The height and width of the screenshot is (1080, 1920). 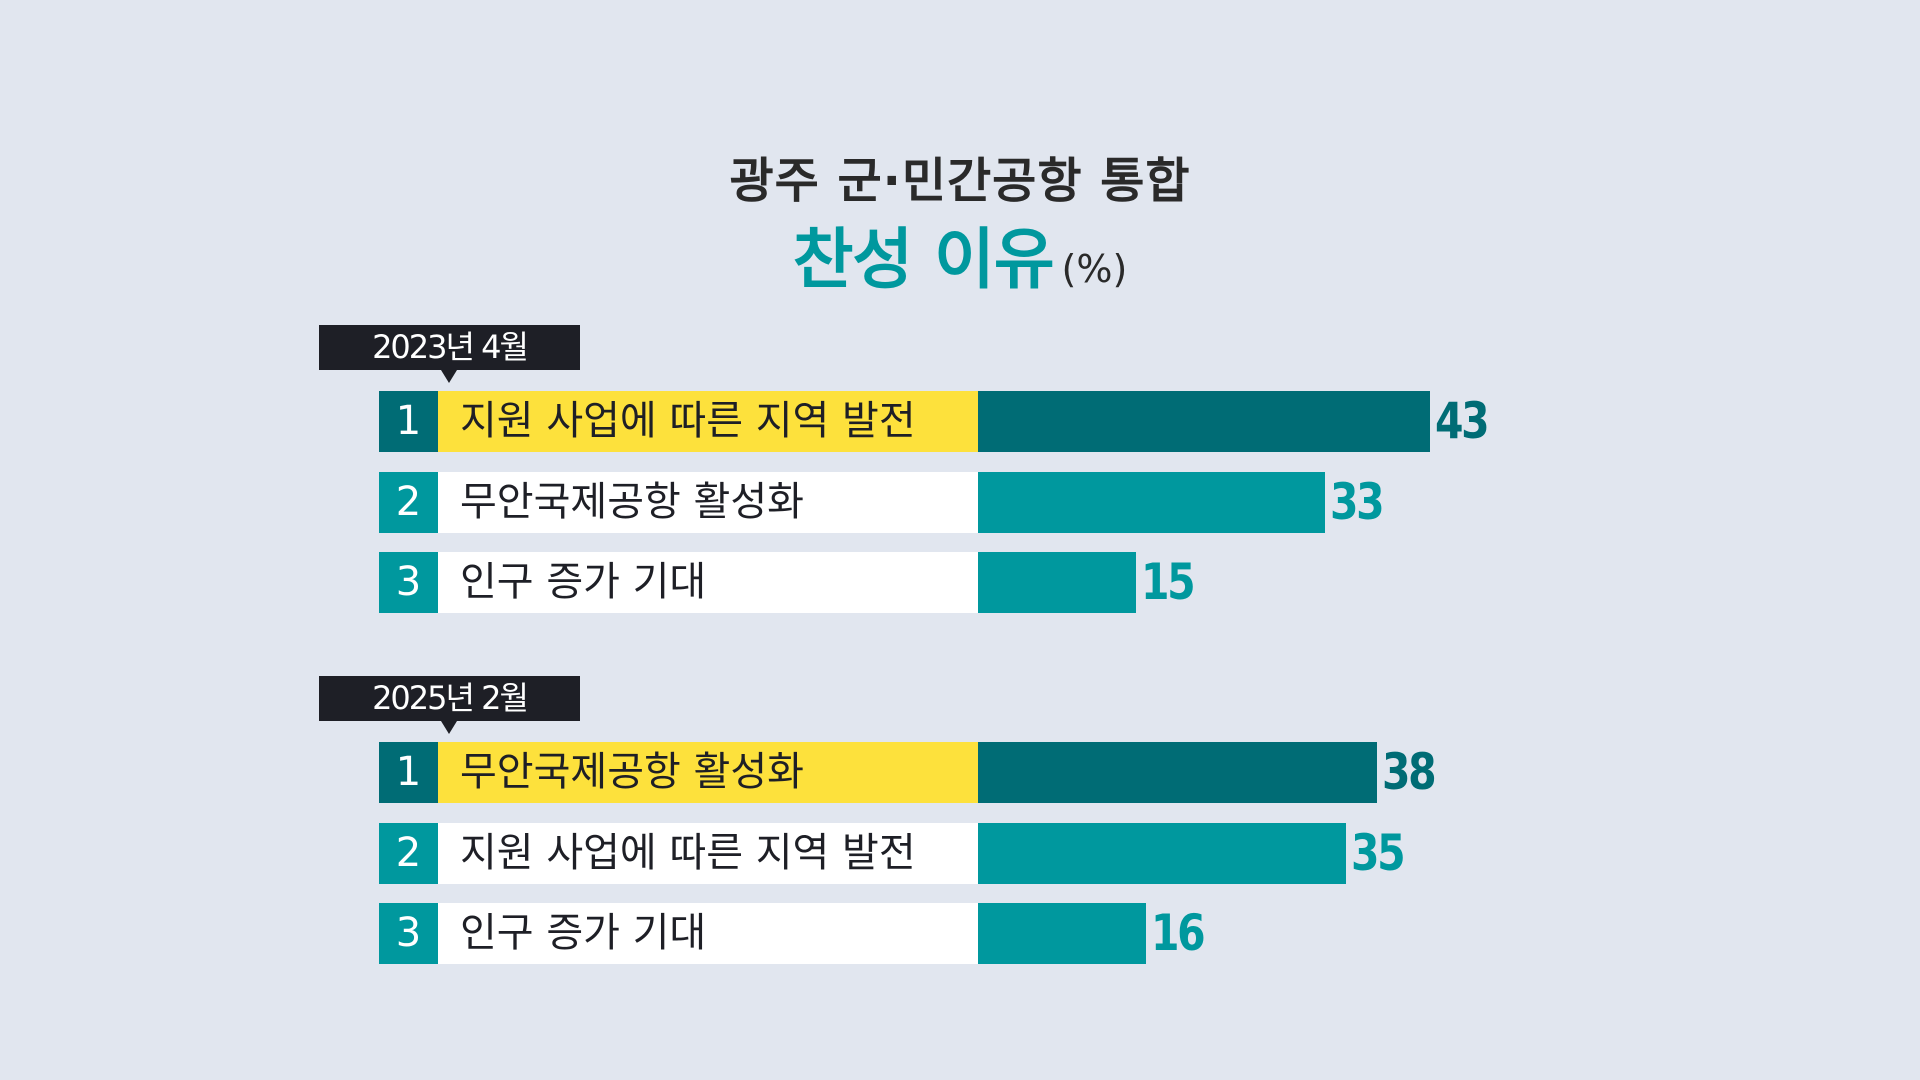 What do you see at coordinates (1178, 933) in the screenshot?
I see `value-label: 16` at bounding box center [1178, 933].